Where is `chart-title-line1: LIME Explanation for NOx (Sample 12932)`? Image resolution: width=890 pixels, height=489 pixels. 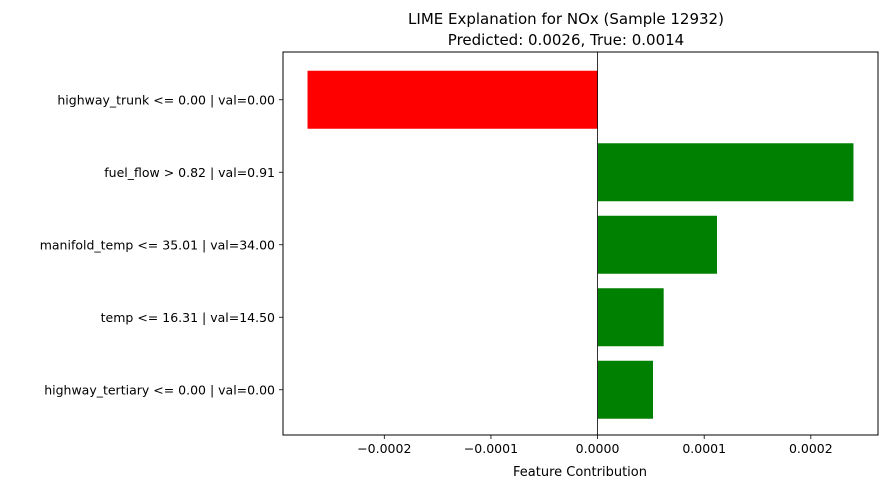
chart-title-line1: LIME Explanation for NOx (Sample 12932) is located at coordinates (566, 19).